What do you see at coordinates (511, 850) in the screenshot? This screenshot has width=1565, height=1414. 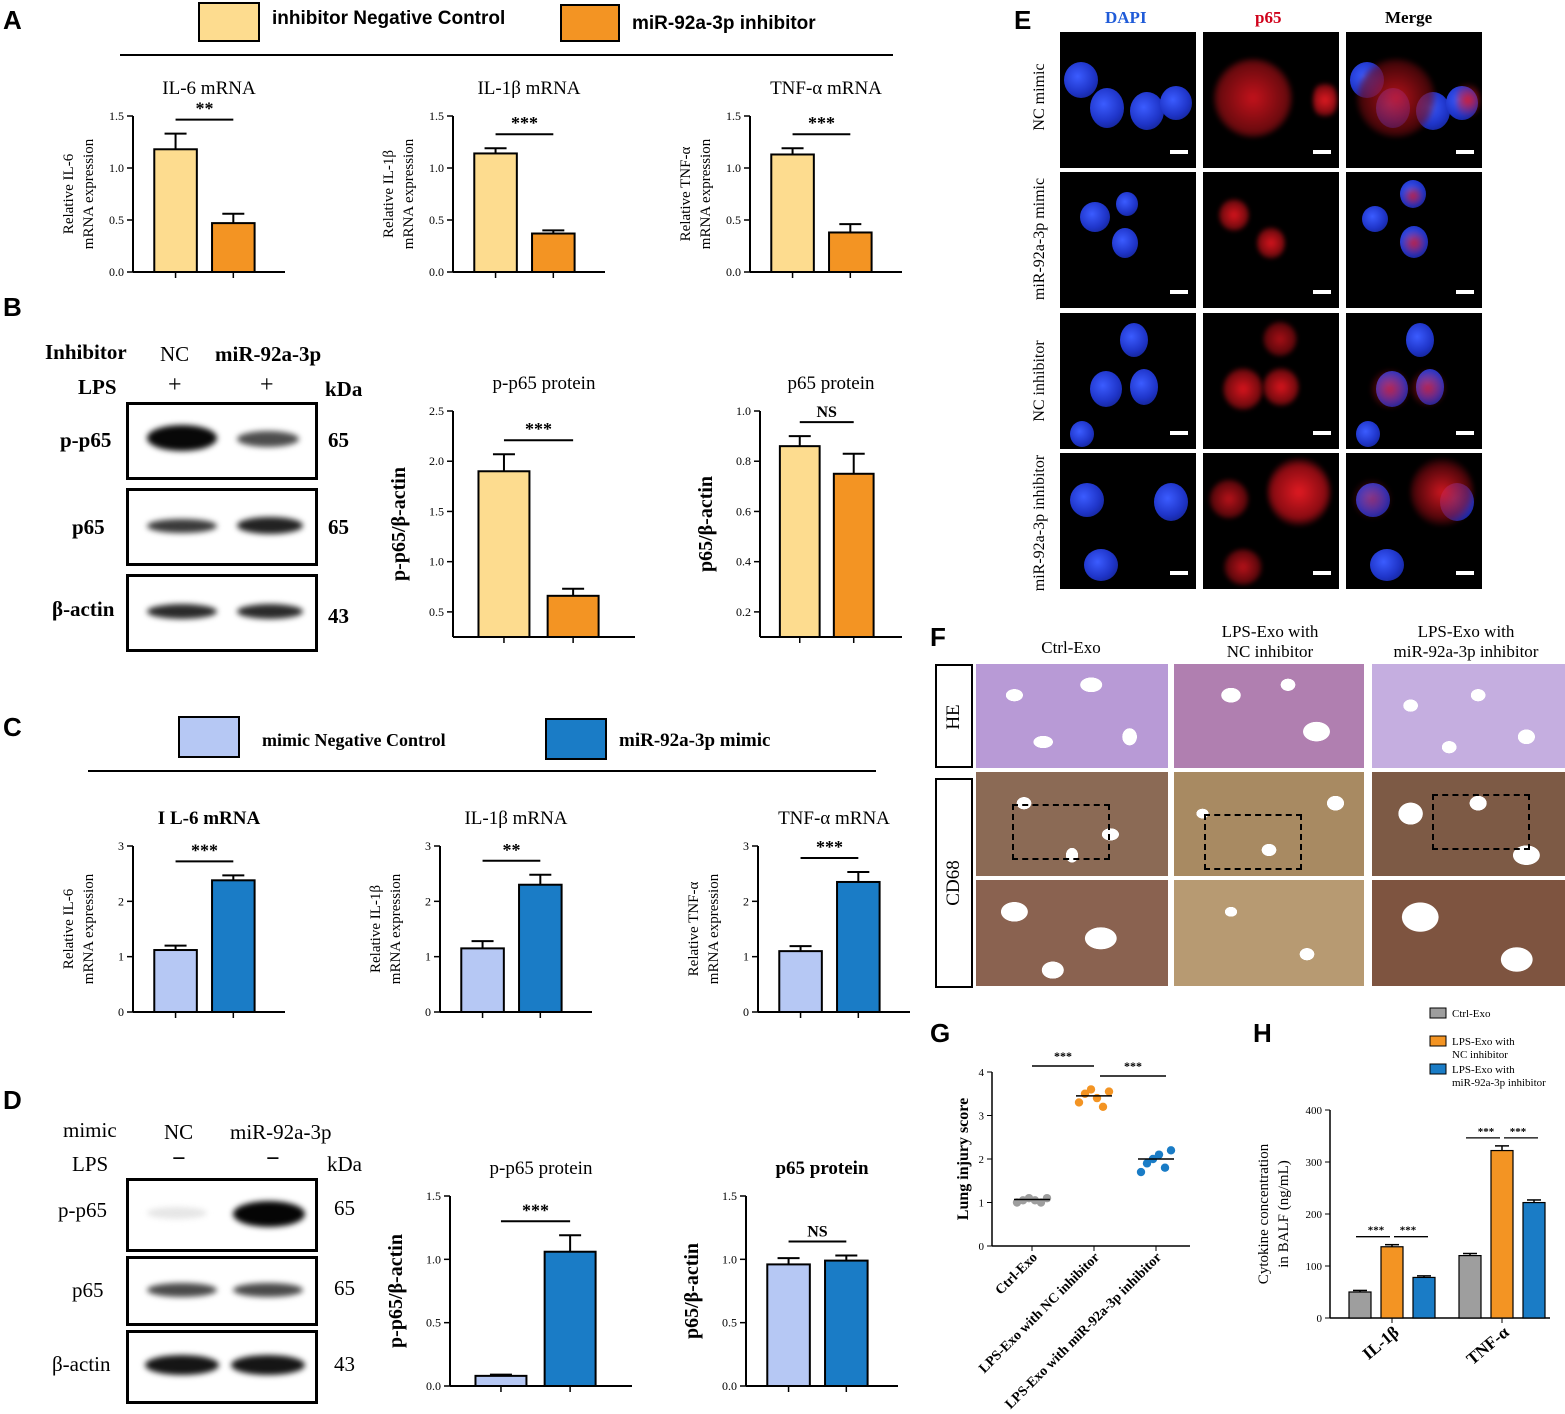 I see `significance-label: **` at bounding box center [511, 850].